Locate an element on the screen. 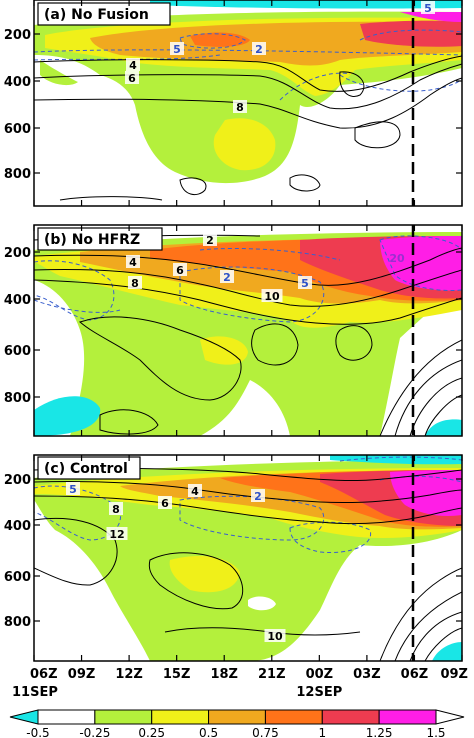 The width and height of the screenshot is (474, 738). panel-a-title: (a) No Fusion is located at coordinates (96, 15).